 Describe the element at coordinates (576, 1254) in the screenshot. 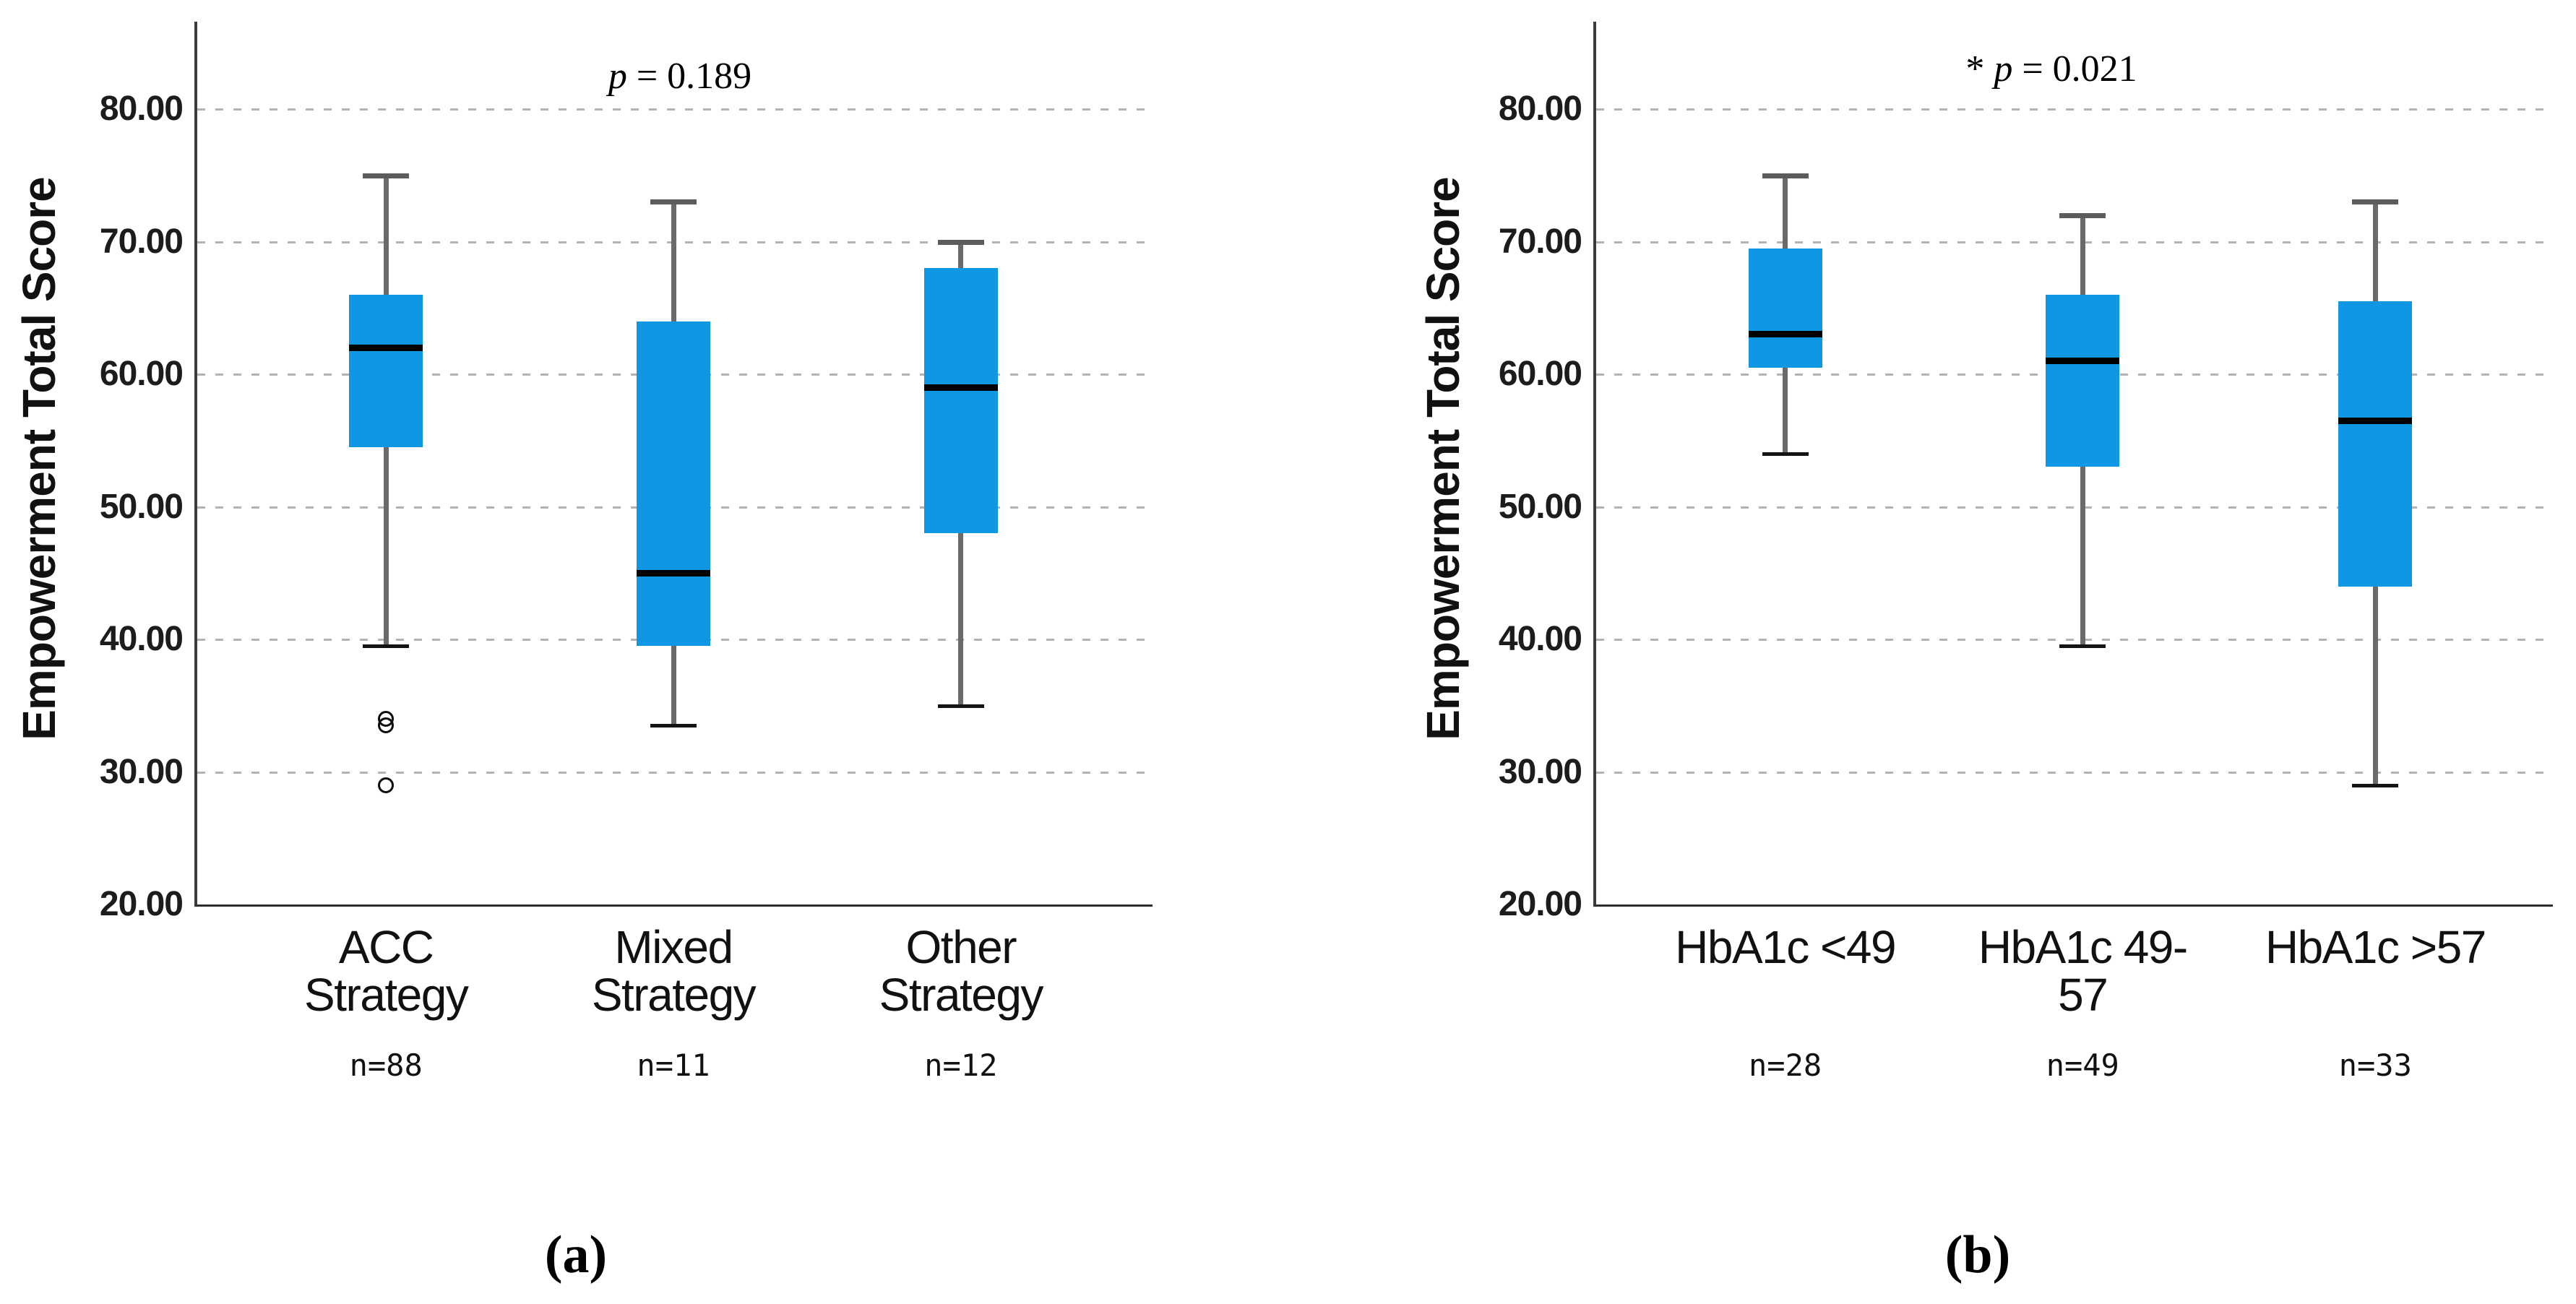

I see `panel-caption-a: (a)` at that location.